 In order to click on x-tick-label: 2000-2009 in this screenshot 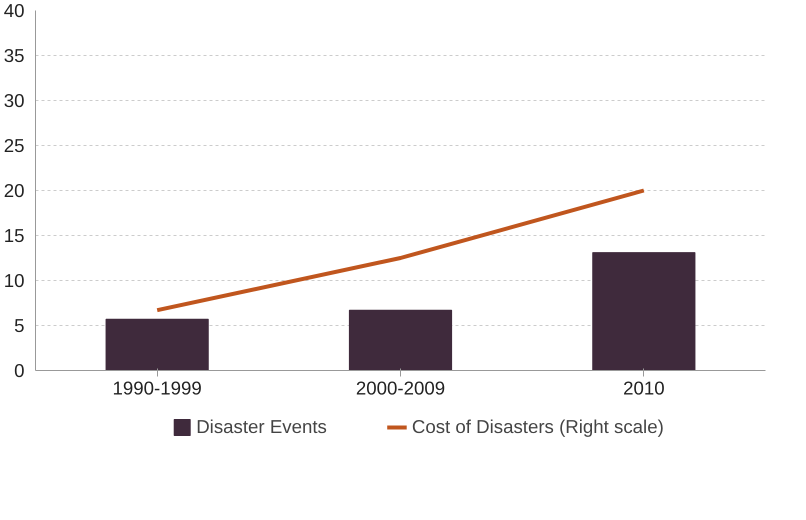, I will do `click(401, 388)`.